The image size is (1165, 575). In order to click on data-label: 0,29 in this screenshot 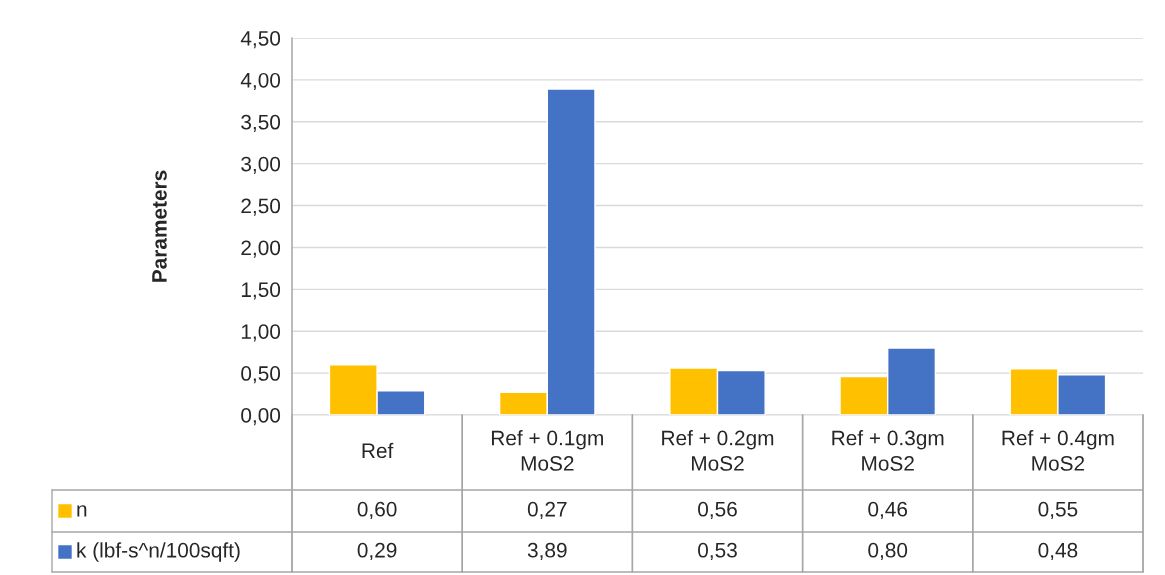, I will do `click(377, 551)`.